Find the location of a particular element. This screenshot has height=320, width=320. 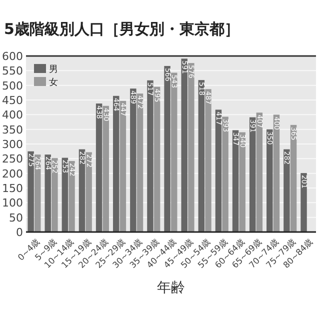

x-axis-title: 年齢 is located at coordinates (171, 288).